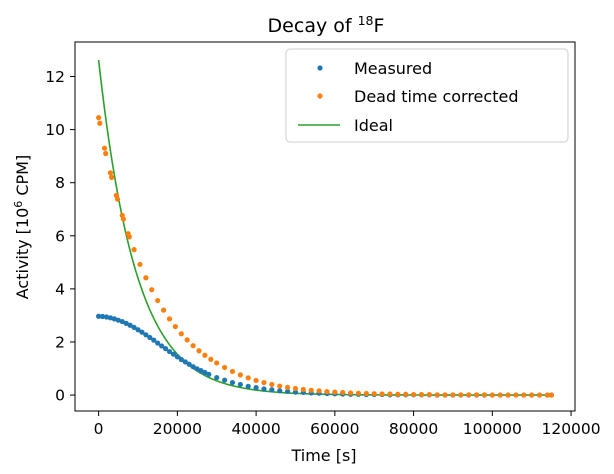 This screenshot has height=474, width=614. I want to click on legend-label-ideal: Ideal, so click(373, 125).